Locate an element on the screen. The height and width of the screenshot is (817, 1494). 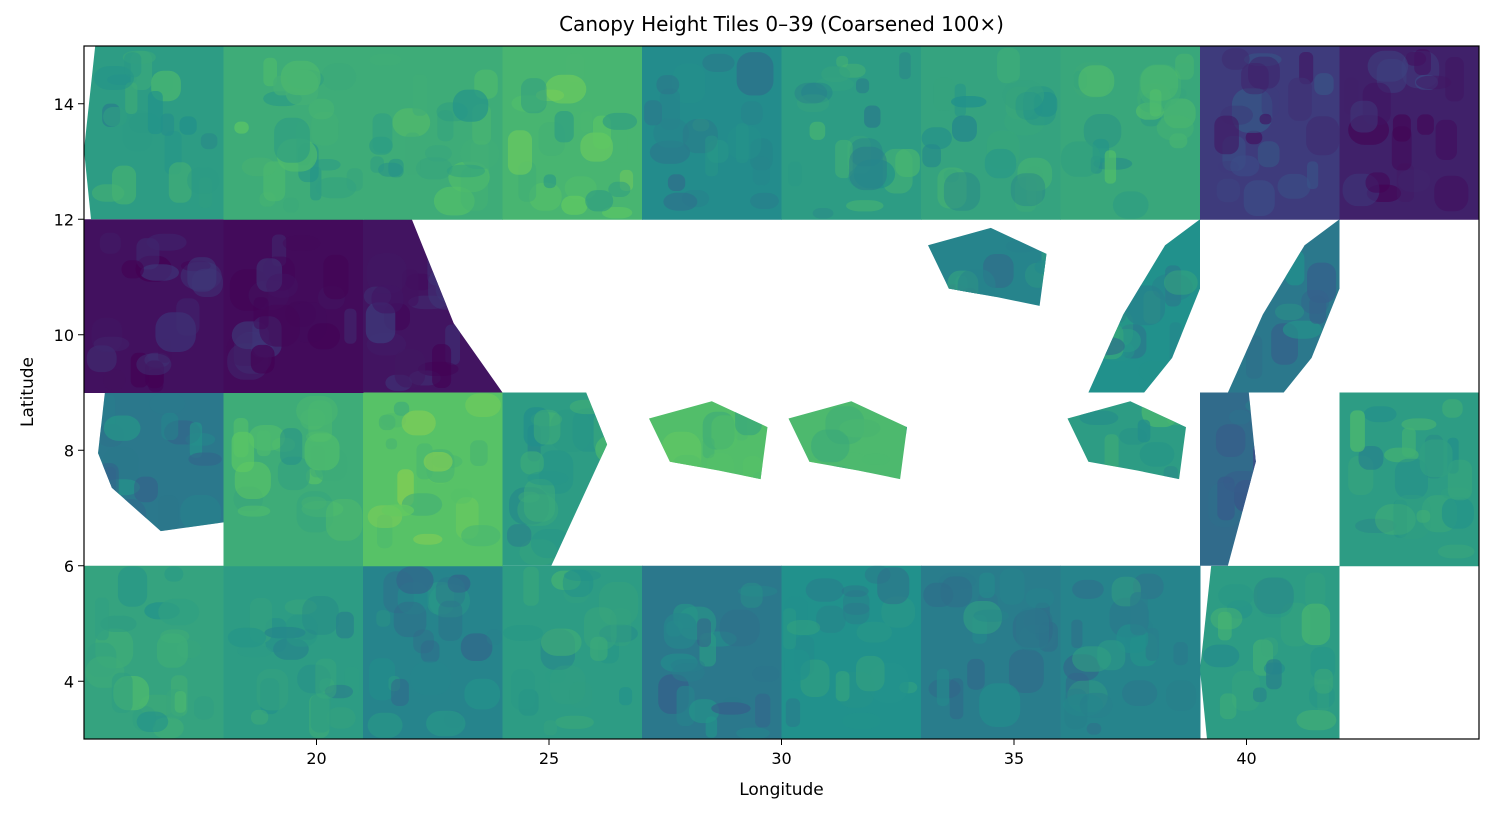
x-axis-label: Longitude is located at coordinates (781, 790).